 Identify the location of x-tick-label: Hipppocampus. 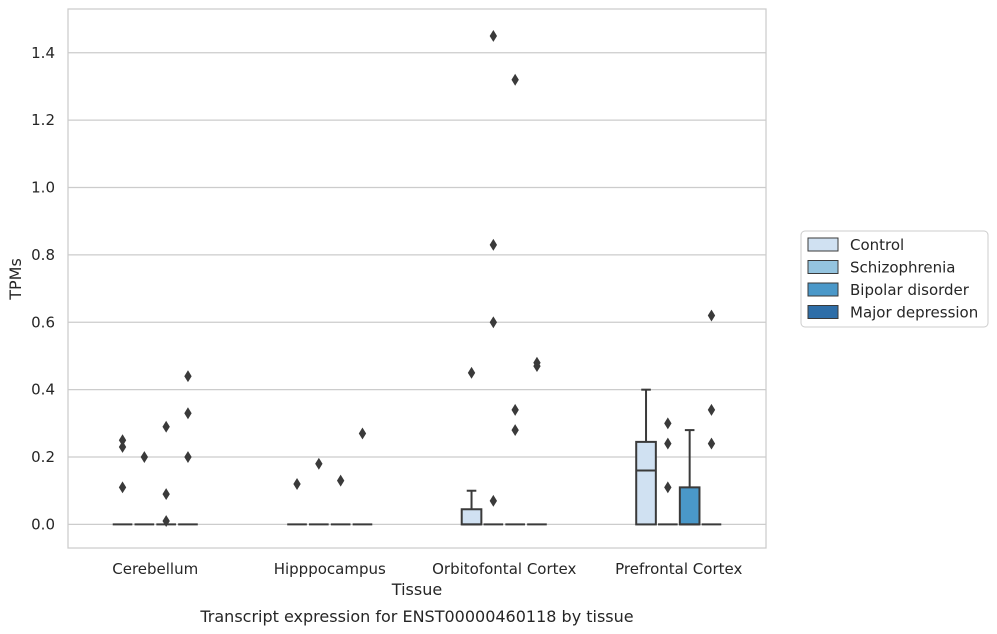
(330, 569).